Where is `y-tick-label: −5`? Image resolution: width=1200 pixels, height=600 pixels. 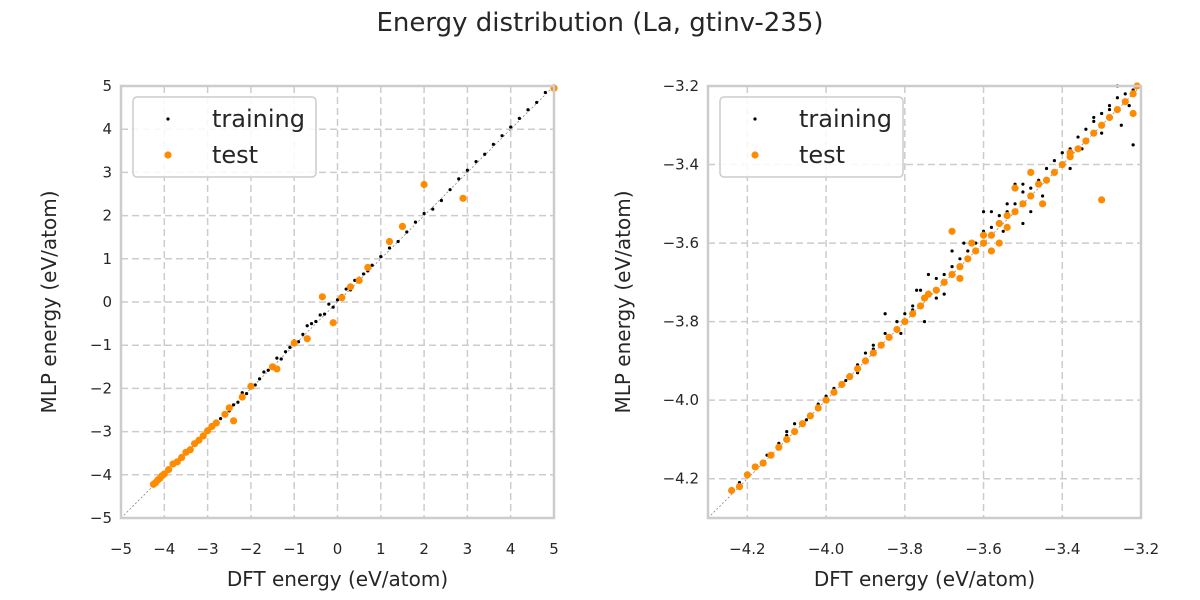
y-tick-label: −5 is located at coordinates (101, 518).